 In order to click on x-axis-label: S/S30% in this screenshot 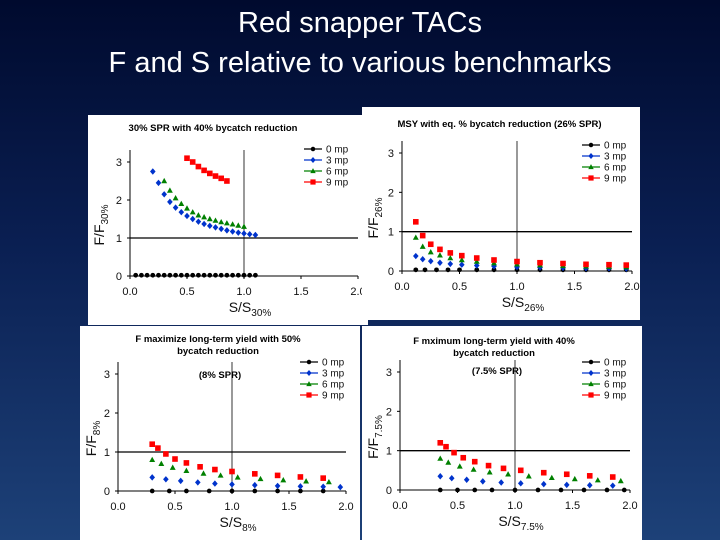, I will do `click(250, 309)`.